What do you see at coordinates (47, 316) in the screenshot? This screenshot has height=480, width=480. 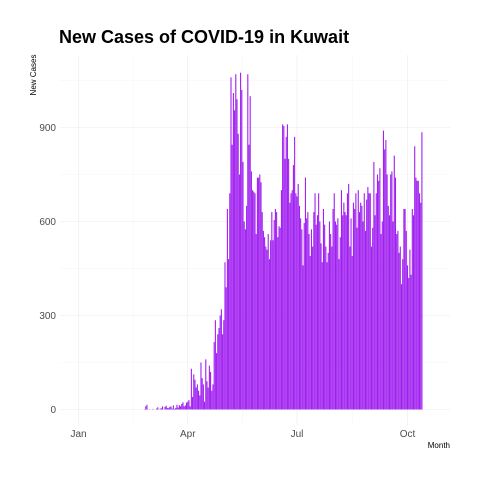 I see `y-tick-label: 300` at bounding box center [47, 316].